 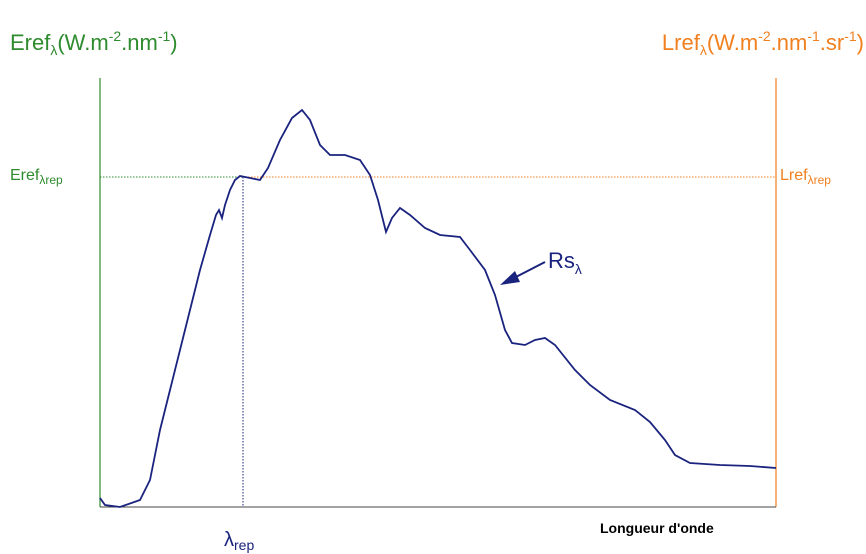 What do you see at coordinates (657, 528) in the screenshot?
I see `x-axis-label: Longueur d'onde` at bounding box center [657, 528].